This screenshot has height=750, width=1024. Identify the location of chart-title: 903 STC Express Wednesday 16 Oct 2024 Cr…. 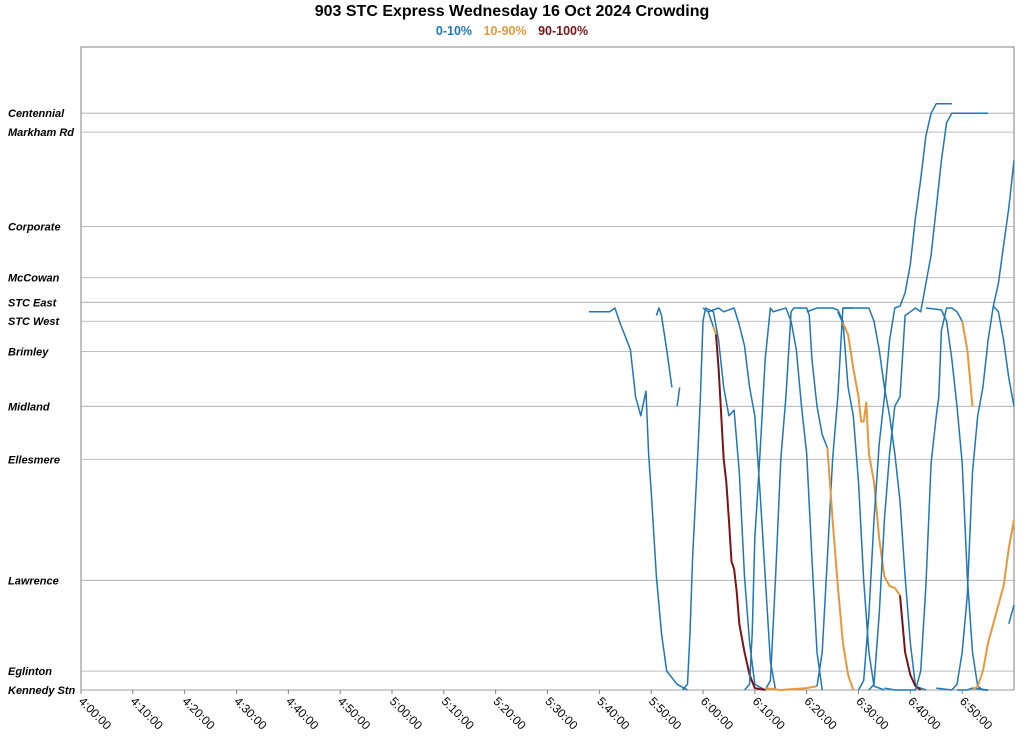
(512, 11).